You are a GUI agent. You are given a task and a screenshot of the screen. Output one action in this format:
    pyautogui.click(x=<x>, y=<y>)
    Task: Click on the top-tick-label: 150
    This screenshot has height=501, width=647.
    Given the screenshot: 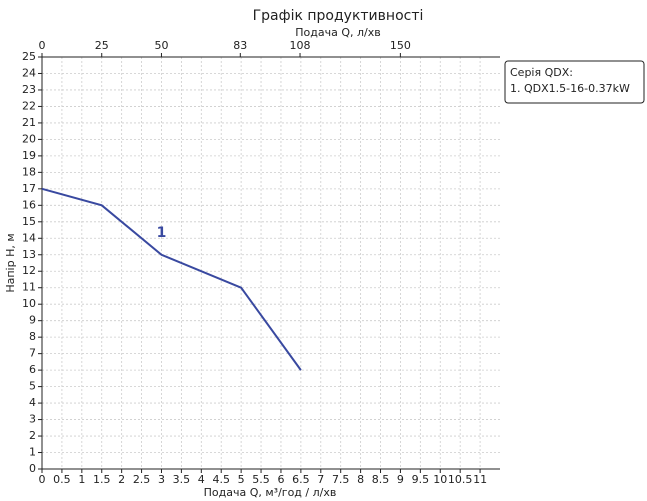 What is the action you would take?
    pyautogui.click(x=400, y=45)
    